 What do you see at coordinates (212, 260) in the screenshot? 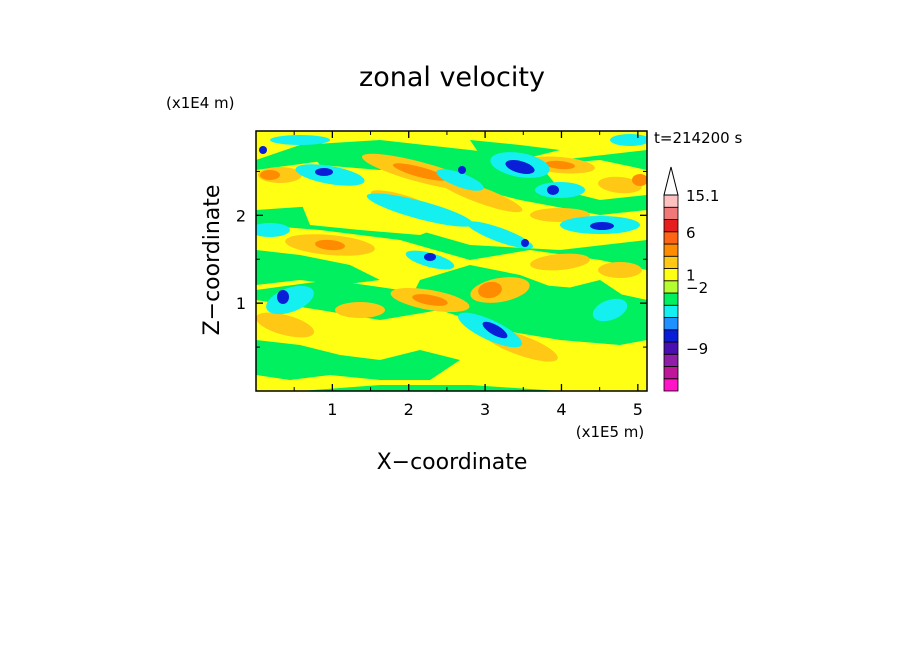
I see `y-axis-label: Z−coordinate` at bounding box center [212, 260].